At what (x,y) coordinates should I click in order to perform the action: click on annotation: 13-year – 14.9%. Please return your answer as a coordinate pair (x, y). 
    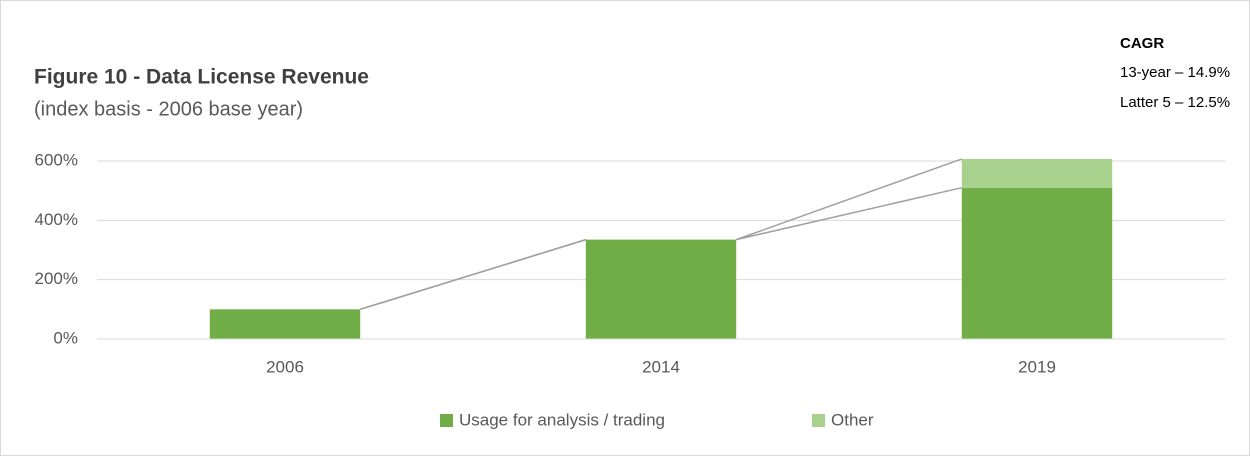
    Looking at the image, I should click on (1175, 72).